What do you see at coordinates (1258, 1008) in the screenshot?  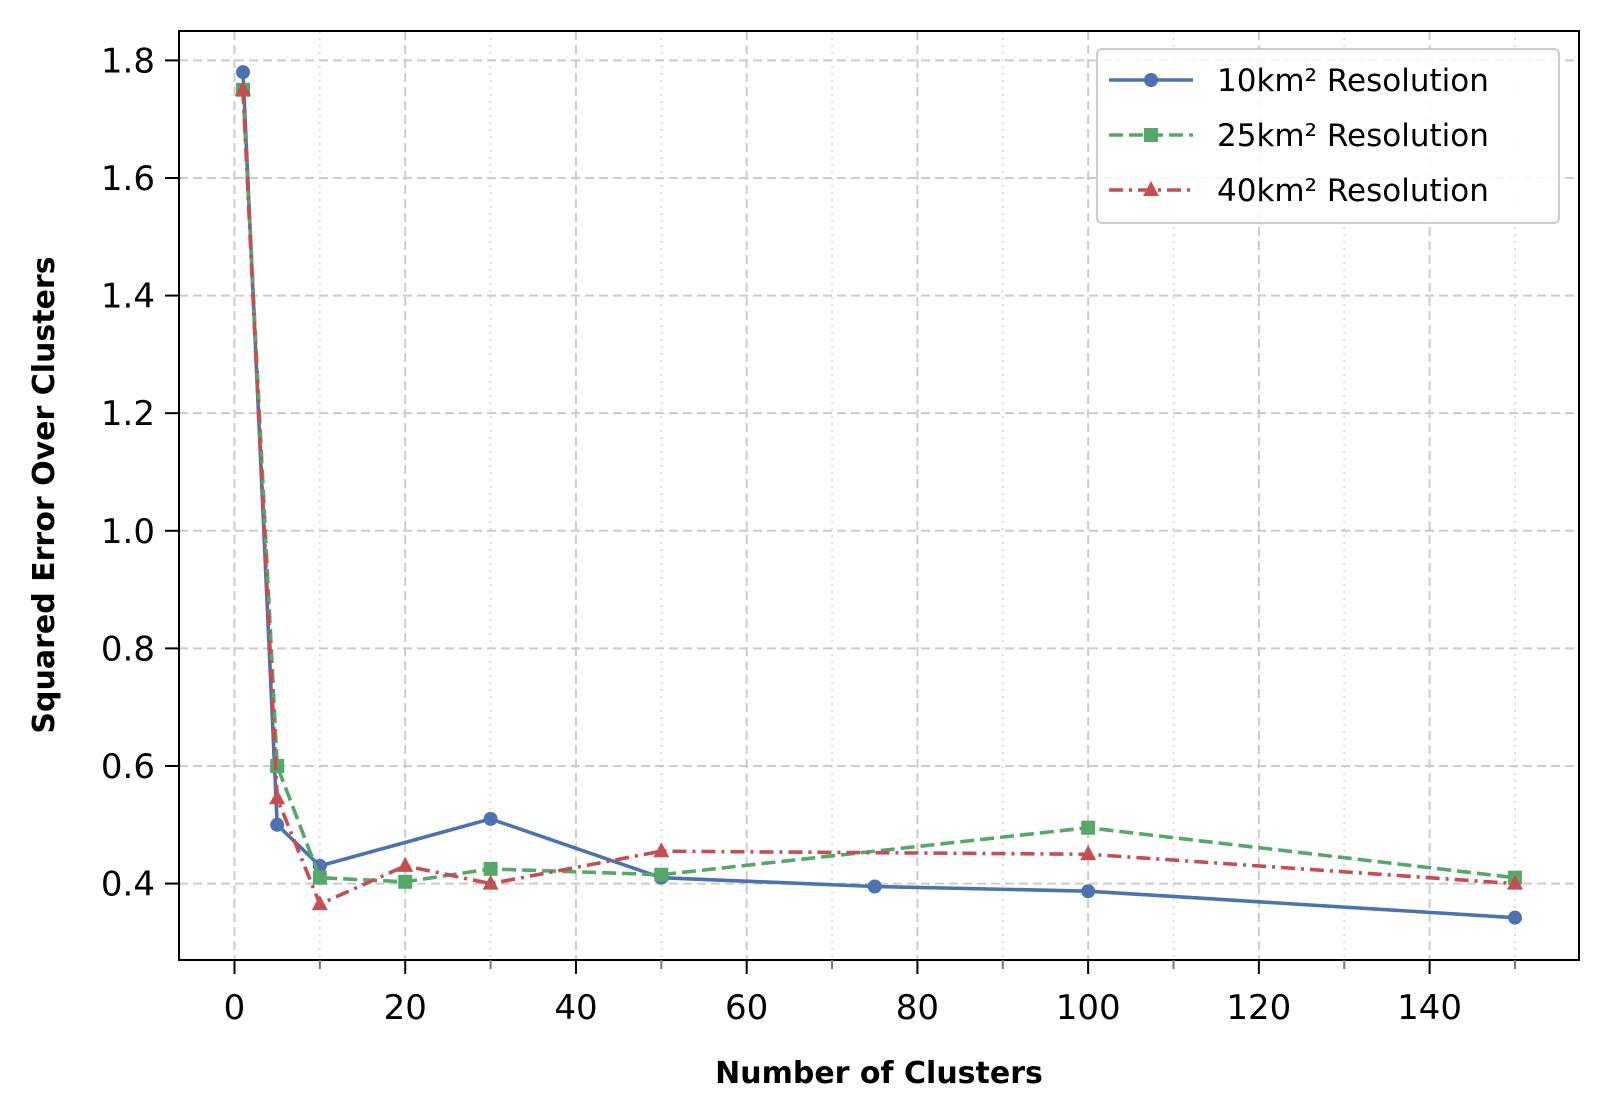 I see `x-tick-label: 120` at bounding box center [1258, 1008].